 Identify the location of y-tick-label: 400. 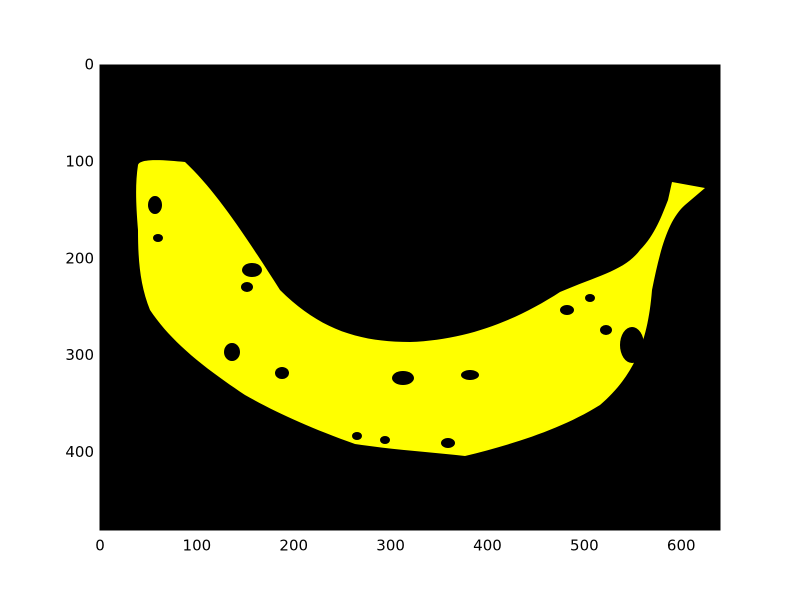
(79, 452).